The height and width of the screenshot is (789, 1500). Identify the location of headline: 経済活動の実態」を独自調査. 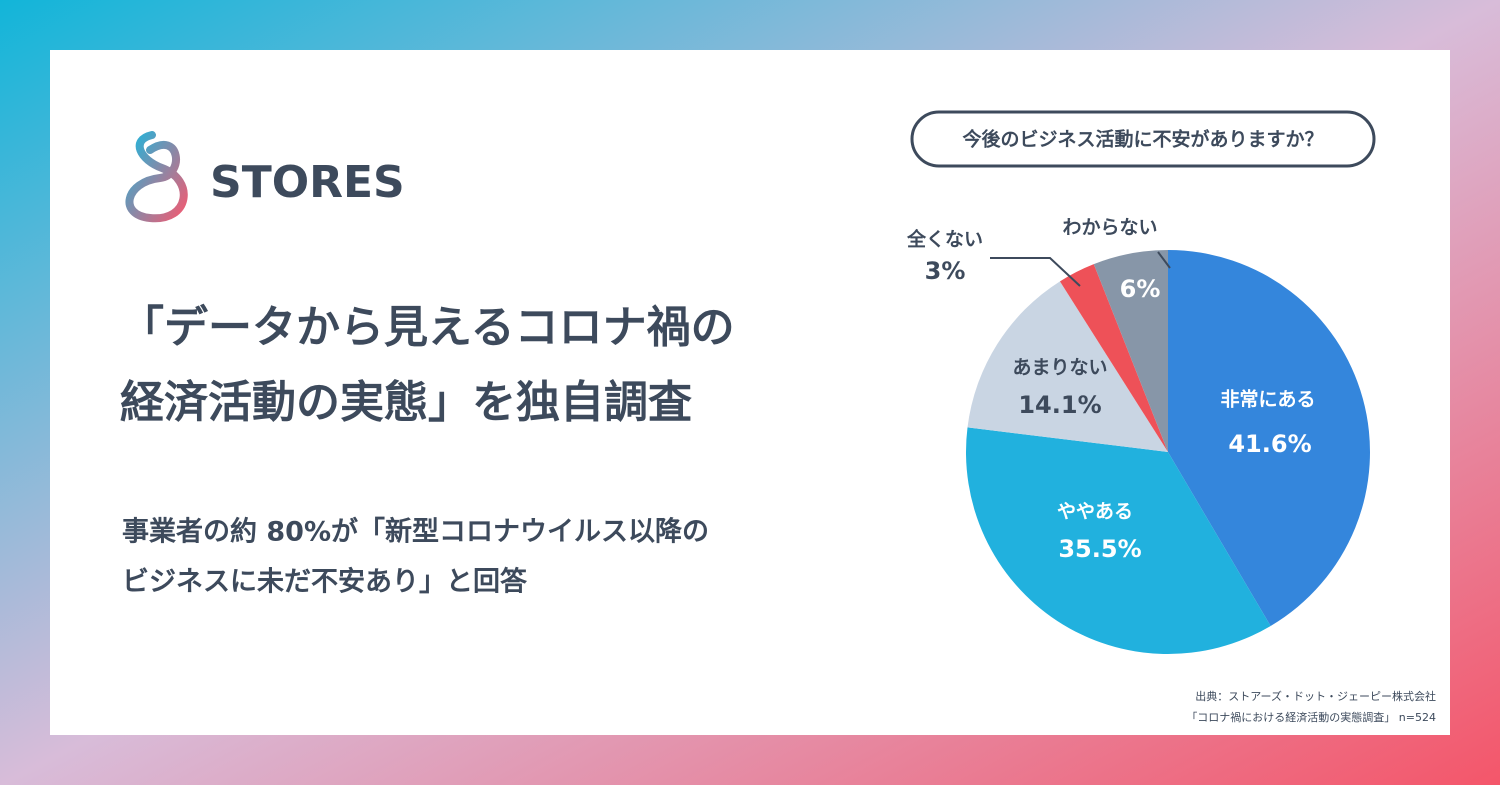
(406, 402).